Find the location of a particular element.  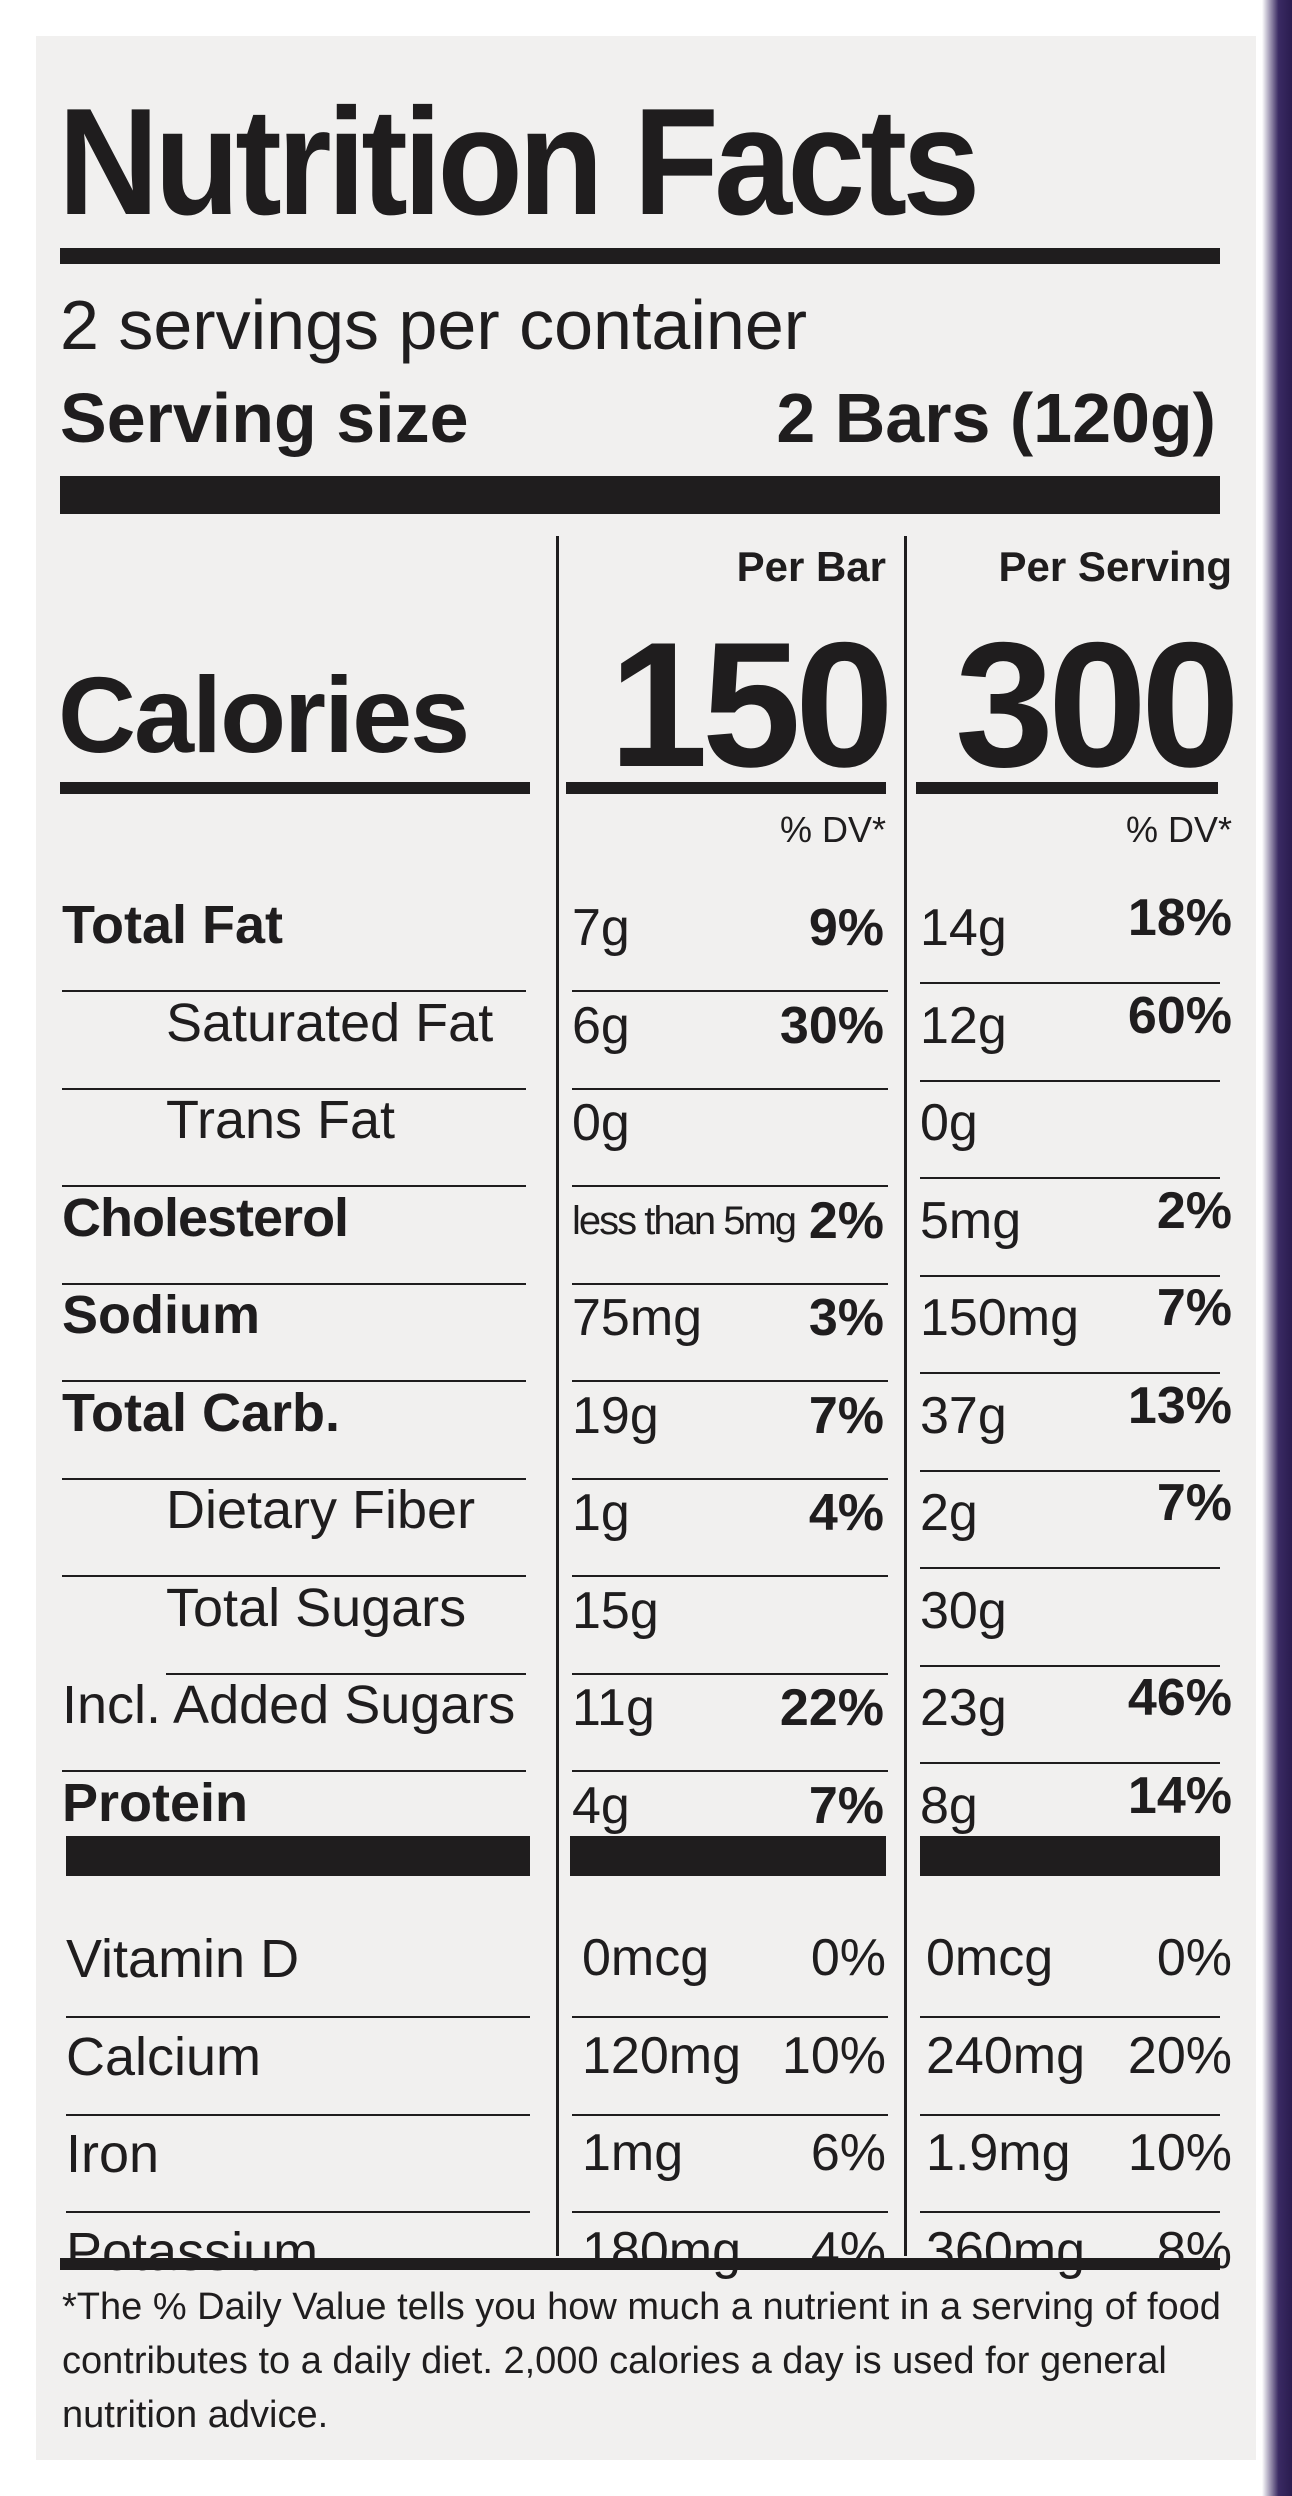

serving-size-value: 2 Bars (120g) is located at coordinates (996, 418).